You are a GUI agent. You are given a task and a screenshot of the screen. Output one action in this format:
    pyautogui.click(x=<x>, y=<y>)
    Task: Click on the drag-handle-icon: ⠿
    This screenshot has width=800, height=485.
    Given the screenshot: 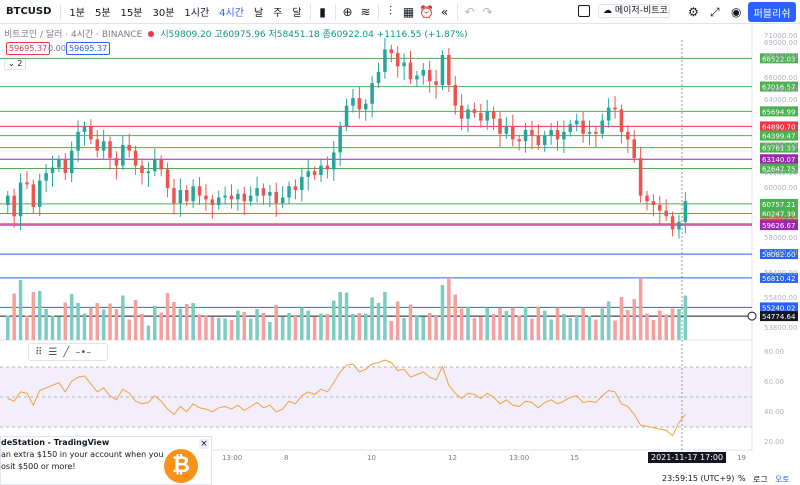 What is the action you would take?
    pyautogui.click(x=39, y=352)
    